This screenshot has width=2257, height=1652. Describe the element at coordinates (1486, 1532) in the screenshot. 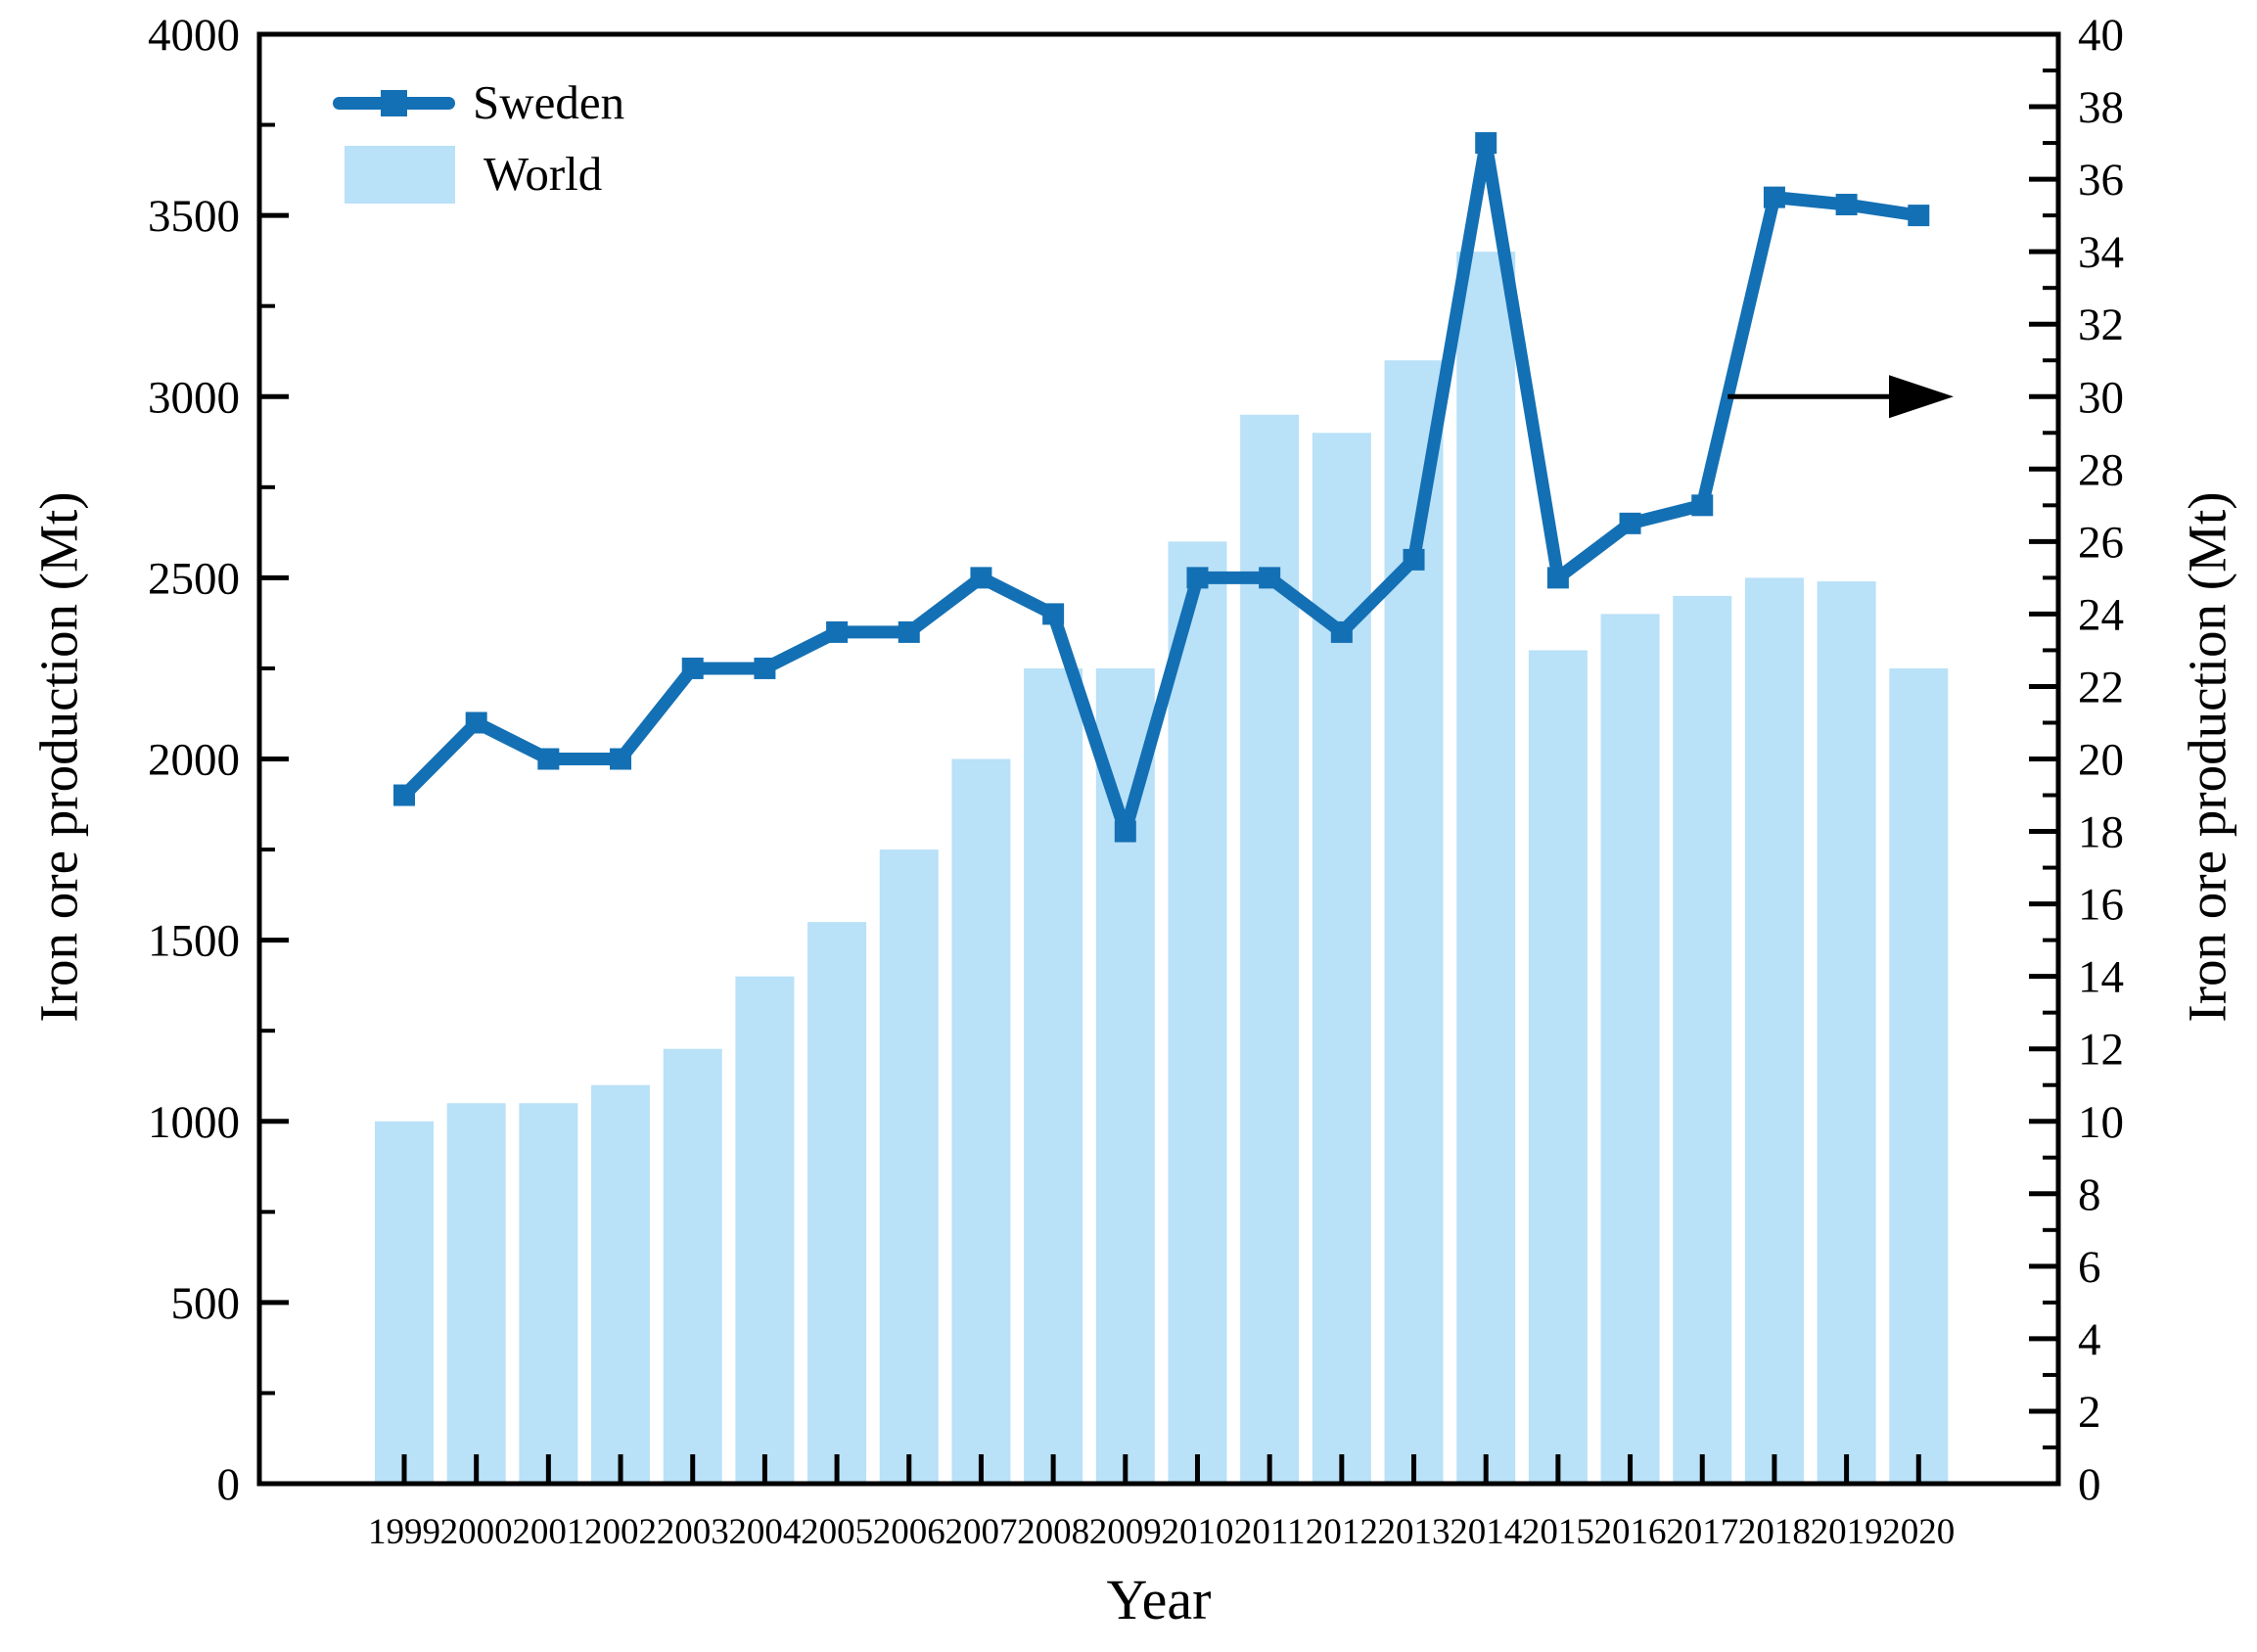

I see `x-axis-tick-label: 2014` at that location.